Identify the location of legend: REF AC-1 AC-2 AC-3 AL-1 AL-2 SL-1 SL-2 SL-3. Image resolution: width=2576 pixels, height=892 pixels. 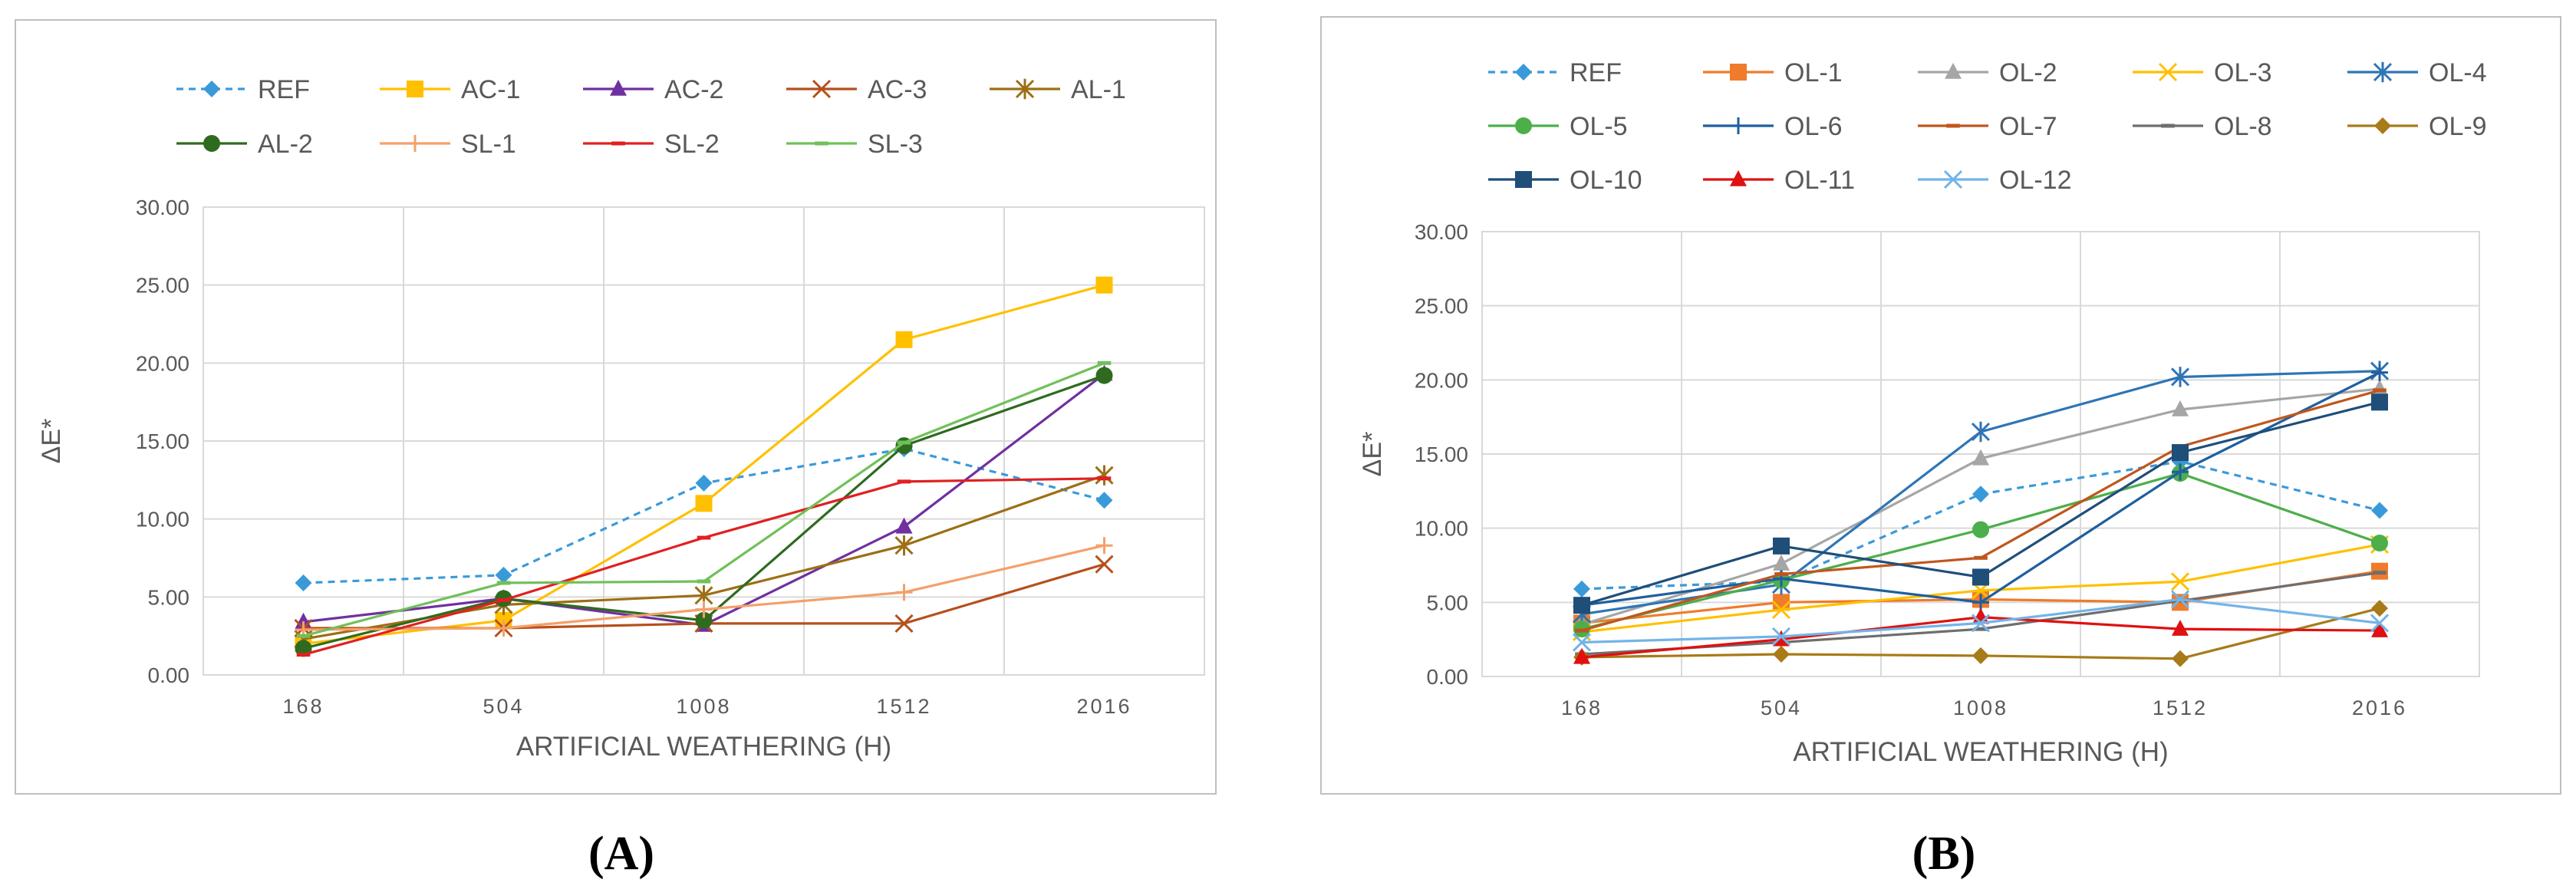
(651, 117).